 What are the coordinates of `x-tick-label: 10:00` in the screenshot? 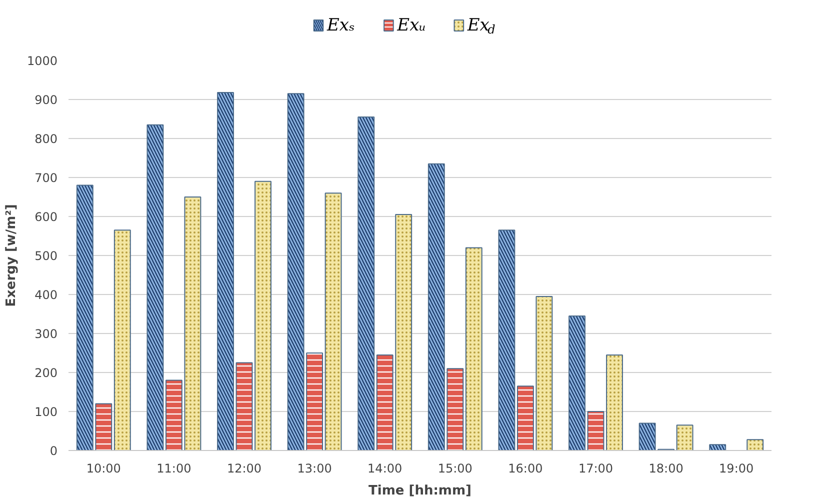 It's located at (103, 469).